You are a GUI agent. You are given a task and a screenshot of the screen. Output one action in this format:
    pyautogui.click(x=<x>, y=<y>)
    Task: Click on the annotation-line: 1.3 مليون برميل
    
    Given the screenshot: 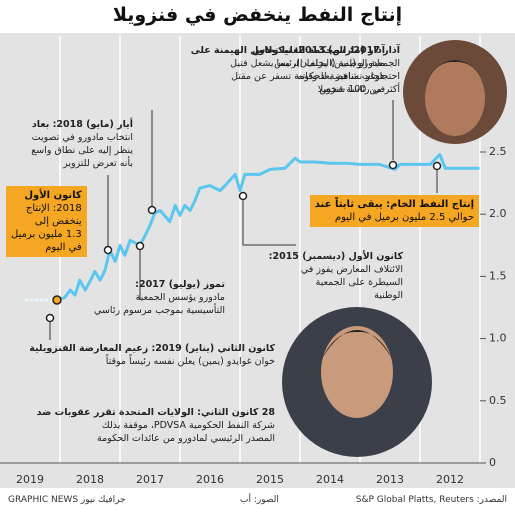 What is the action you would take?
    pyautogui.click(x=46, y=234)
    